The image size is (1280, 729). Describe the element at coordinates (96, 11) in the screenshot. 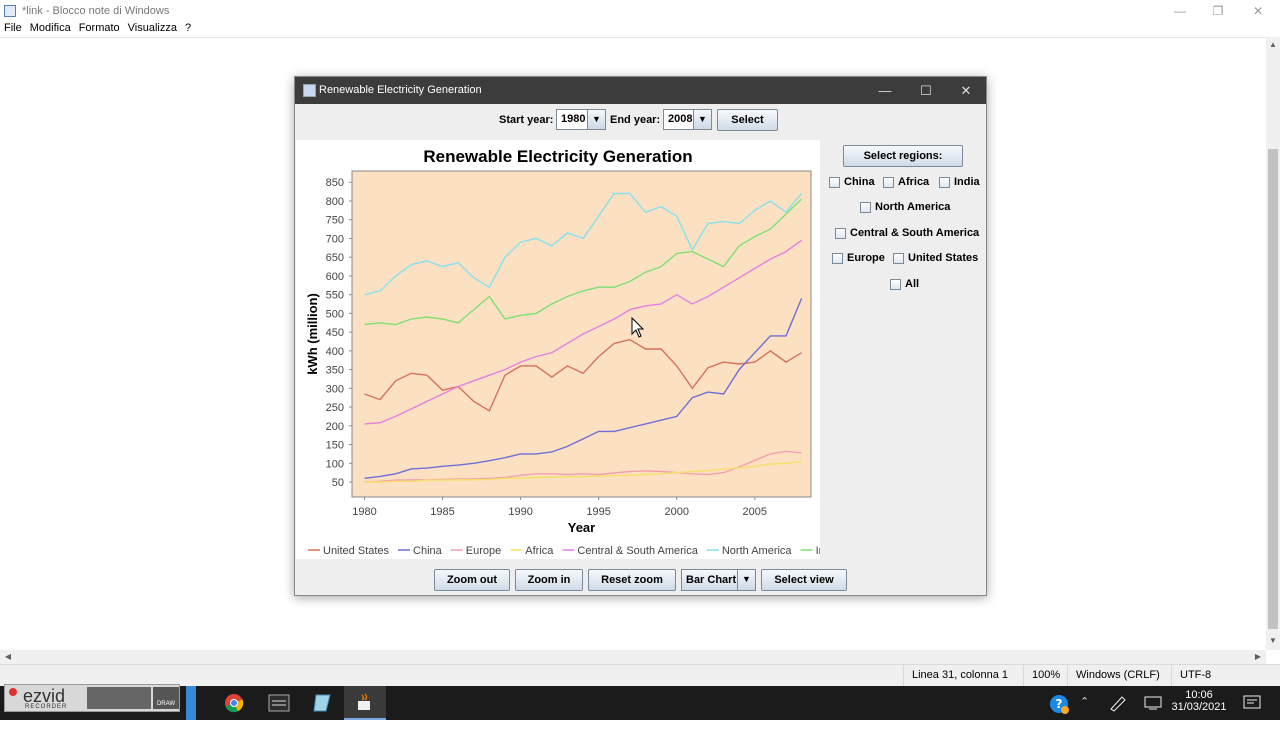

I see `notepad-title: *link - Blocco note di Windows` at that location.